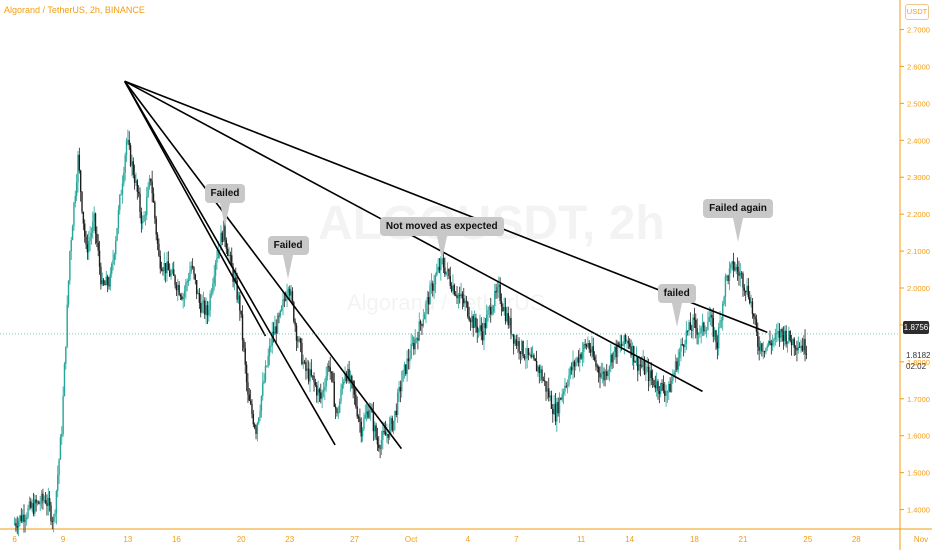  Describe the element at coordinates (918, 177) in the screenshot. I see `y-tick-label: 2.3000` at that location.